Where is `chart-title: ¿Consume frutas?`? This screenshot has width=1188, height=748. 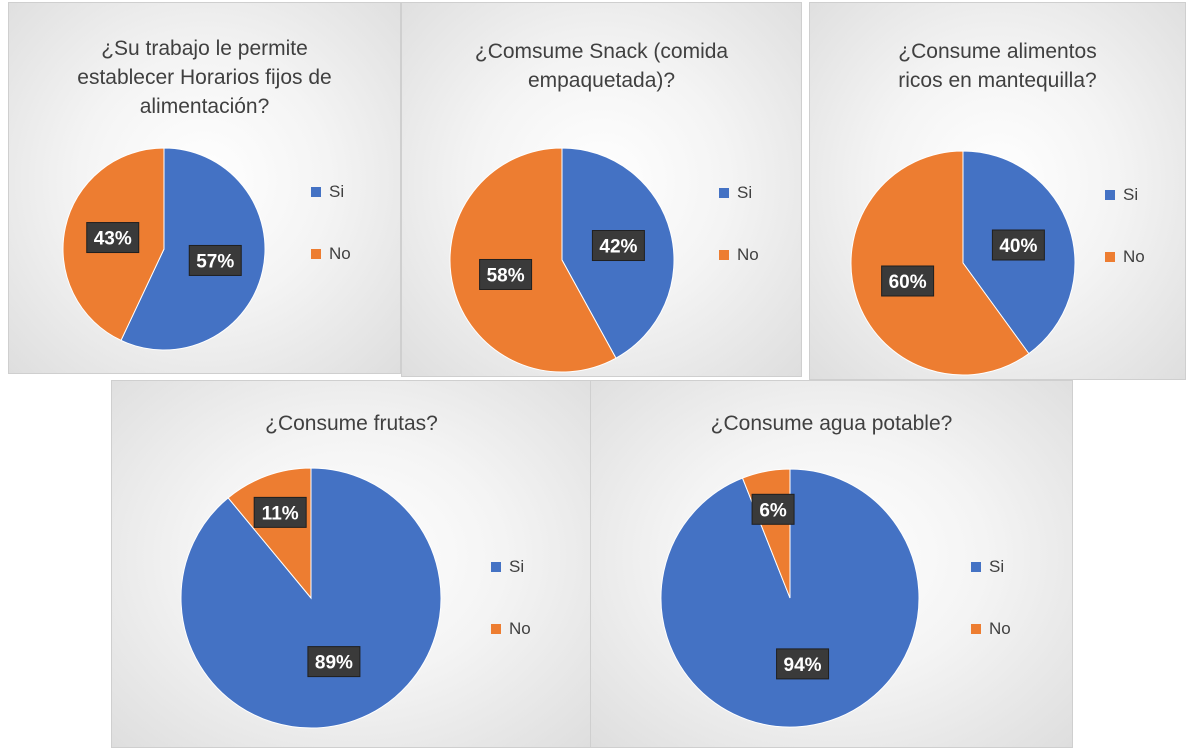
chart-title: ¿Consume frutas? is located at coordinates (351, 423).